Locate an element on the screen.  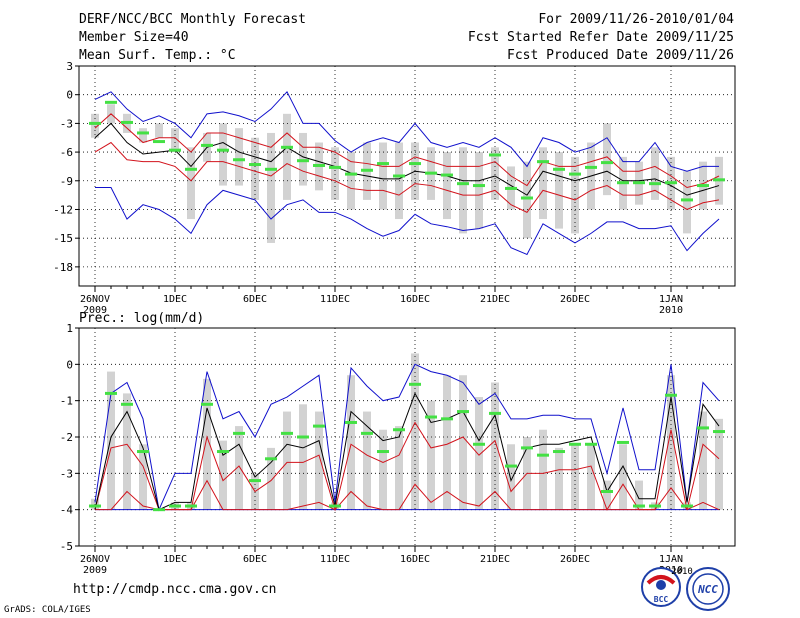
x-tick-label: 26NOV is located at coordinates (95, 299).